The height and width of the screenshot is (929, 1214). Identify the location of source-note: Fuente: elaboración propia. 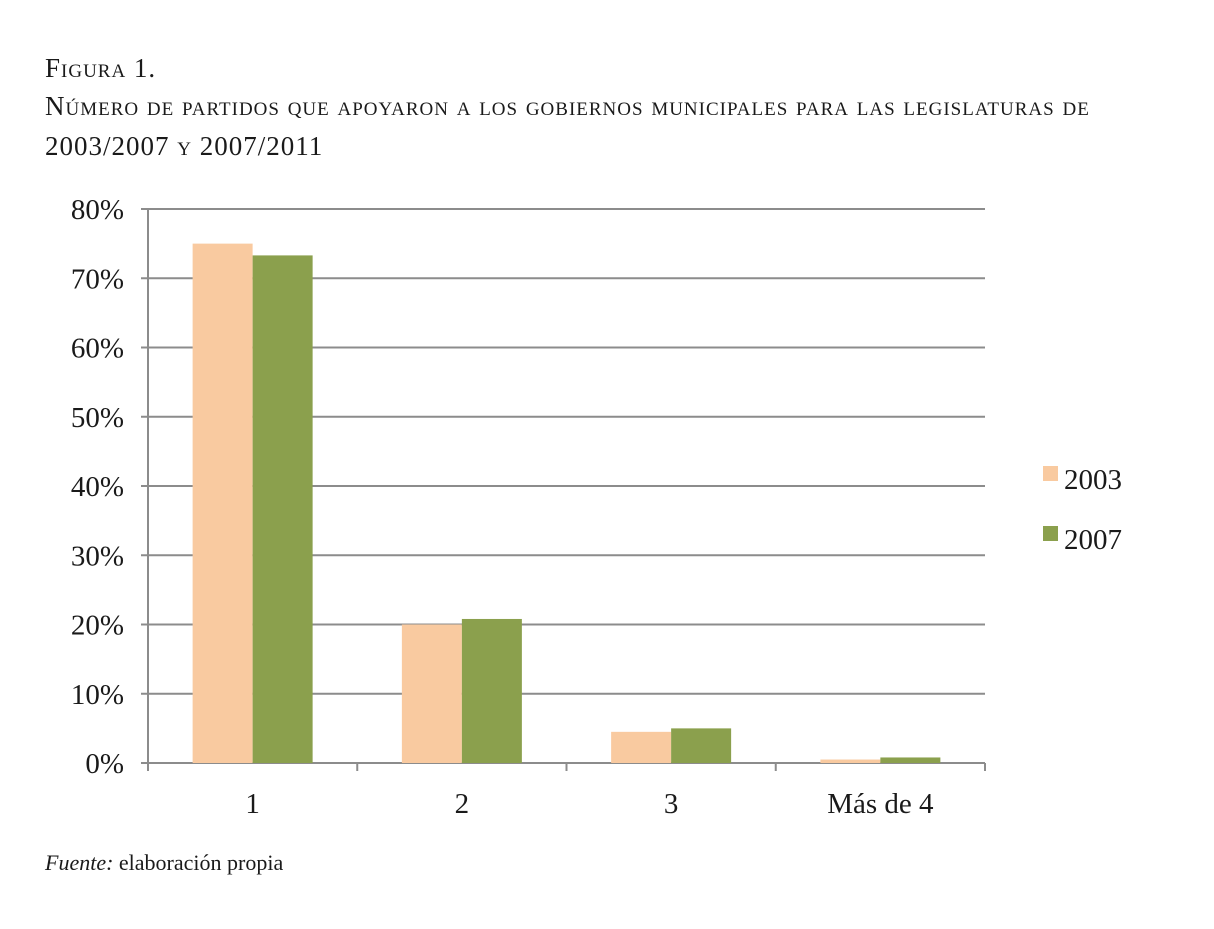
(164, 863).